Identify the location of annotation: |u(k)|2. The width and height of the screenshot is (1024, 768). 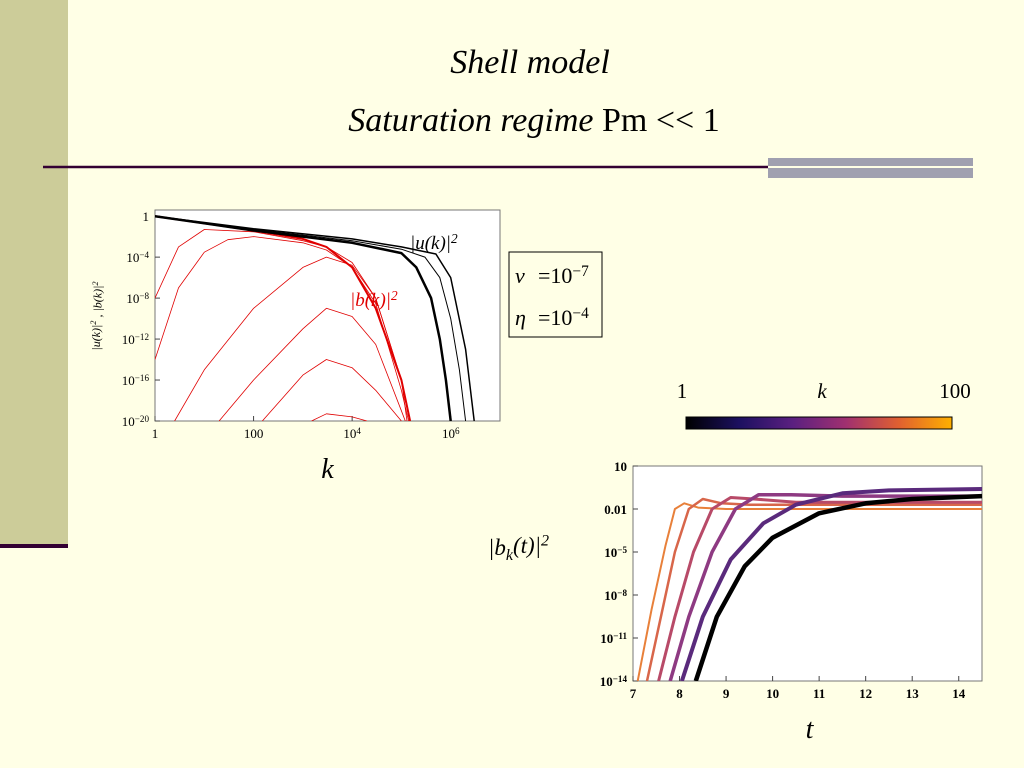
(434, 242).